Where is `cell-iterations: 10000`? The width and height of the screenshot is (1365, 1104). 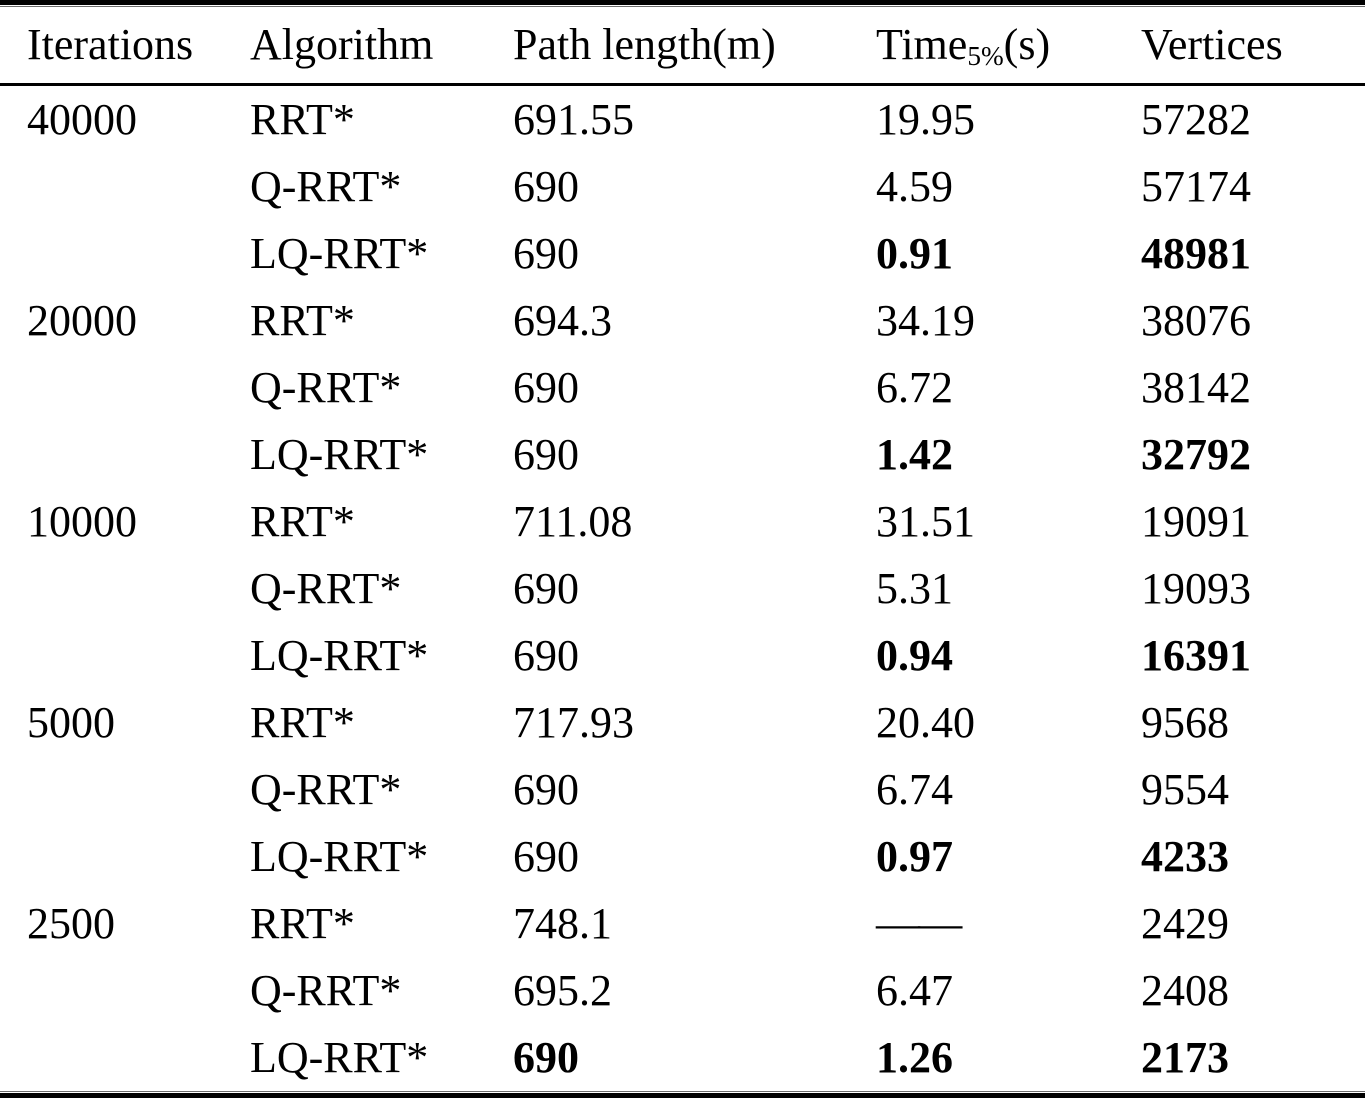 cell-iterations: 10000 is located at coordinates (82, 521).